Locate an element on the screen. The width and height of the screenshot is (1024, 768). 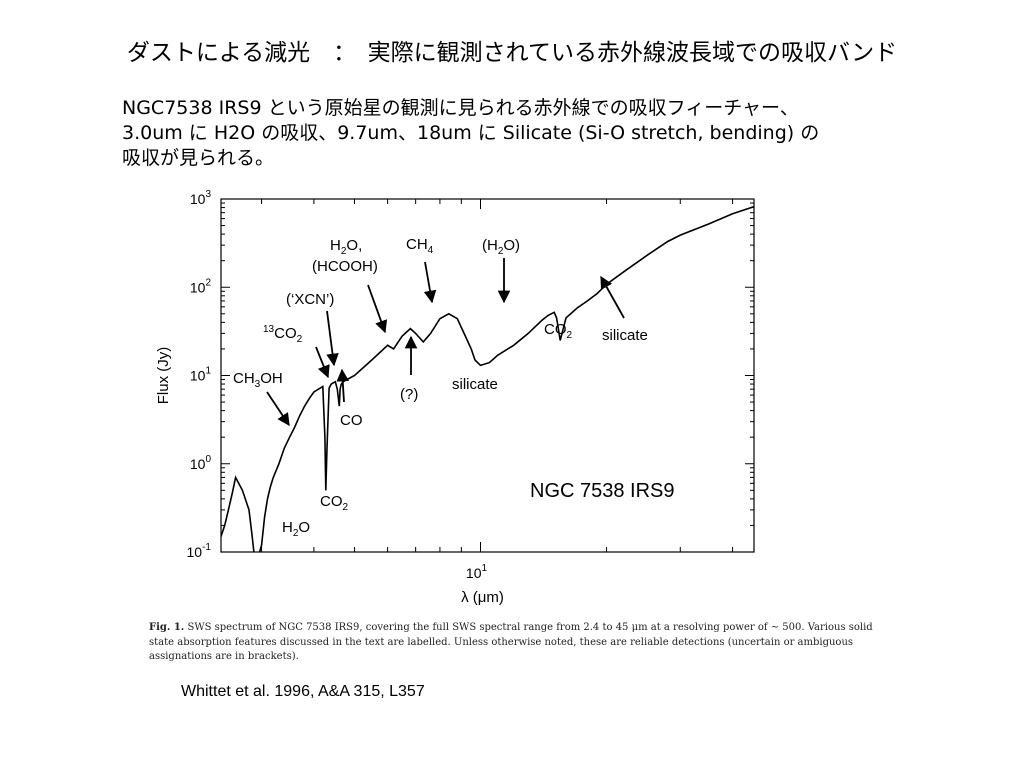
y-tick-label-exp: 0 is located at coordinates (208, 459).